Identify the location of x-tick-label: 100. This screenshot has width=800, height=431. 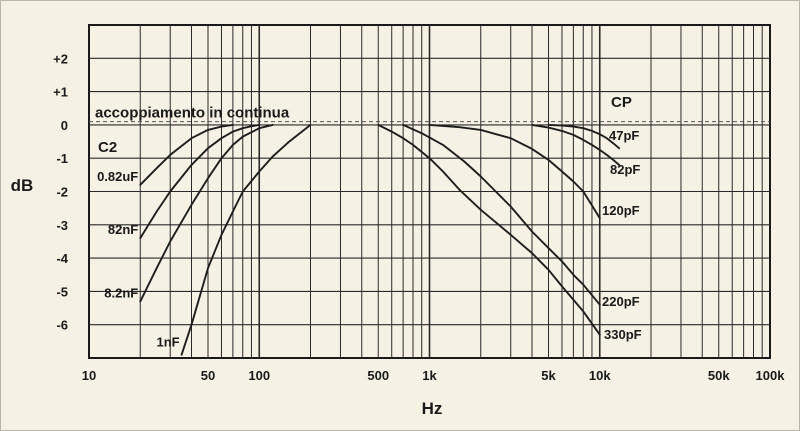
(259, 375).